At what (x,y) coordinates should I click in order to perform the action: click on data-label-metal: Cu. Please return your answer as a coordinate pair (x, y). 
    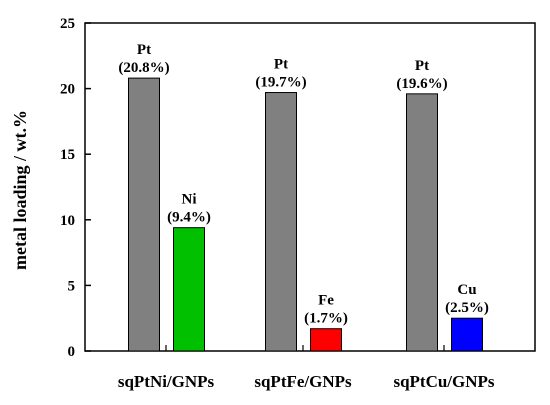
    Looking at the image, I should click on (466, 290).